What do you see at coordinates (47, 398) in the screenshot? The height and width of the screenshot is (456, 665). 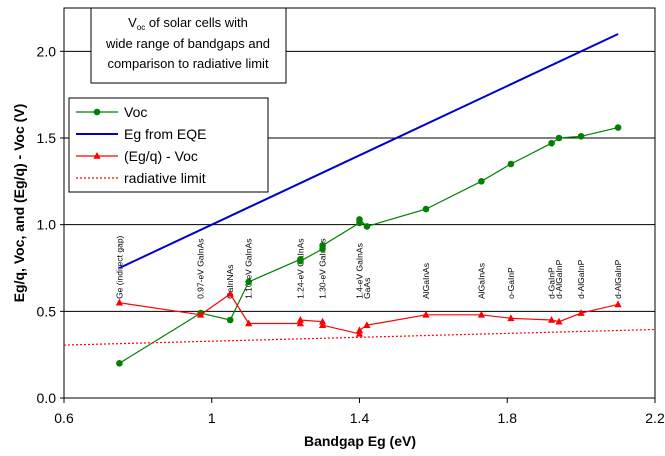 I see `y-tick-label: 0.0` at bounding box center [47, 398].